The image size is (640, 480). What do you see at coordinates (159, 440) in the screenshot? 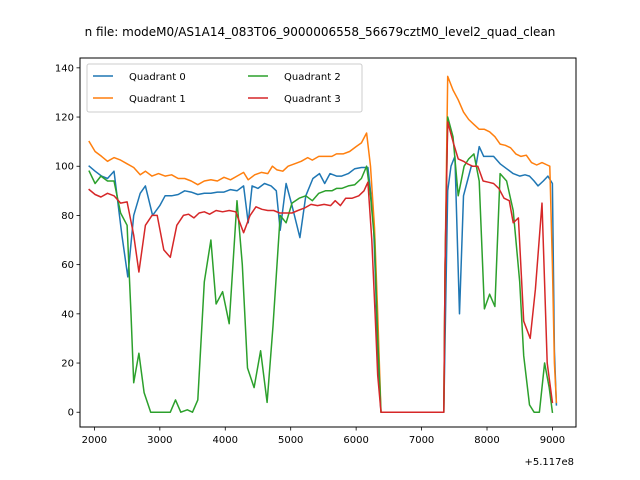
I see `x-tick-label: 3000` at bounding box center [159, 440].